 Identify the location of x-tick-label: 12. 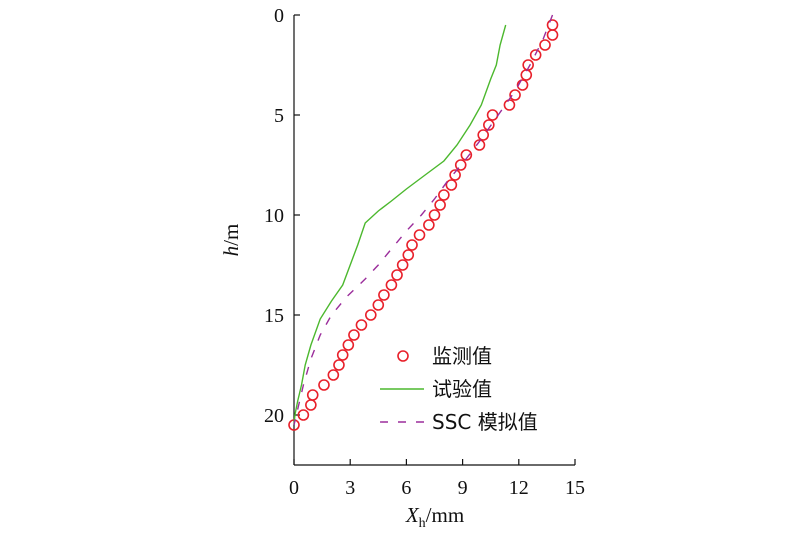
(519, 488).